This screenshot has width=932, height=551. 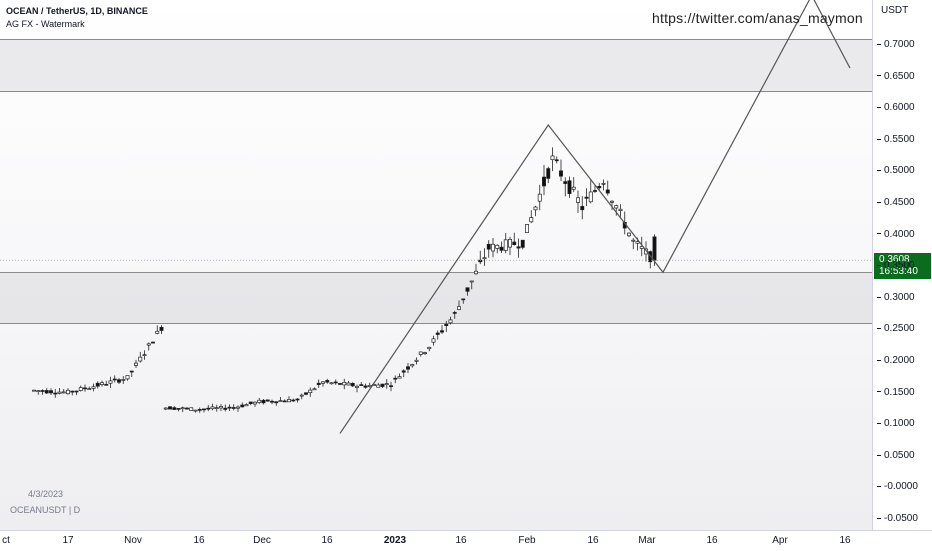 I want to click on watermark-date: 4/3/2023, so click(x=46, y=494).